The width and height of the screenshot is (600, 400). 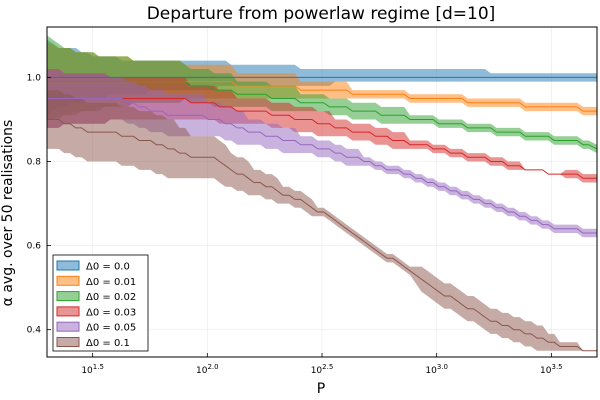 What do you see at coordinates (34, 78) in the screenshot?
I see `y-tick-label: 1.0` at bounding box center [34, 78].